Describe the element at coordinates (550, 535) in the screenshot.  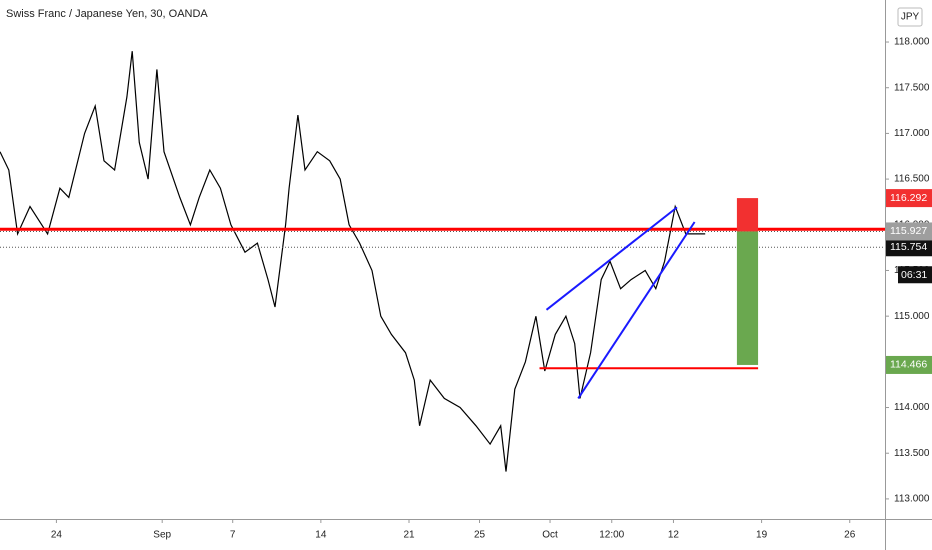
I see `x-tick-label: Oct` at that location.